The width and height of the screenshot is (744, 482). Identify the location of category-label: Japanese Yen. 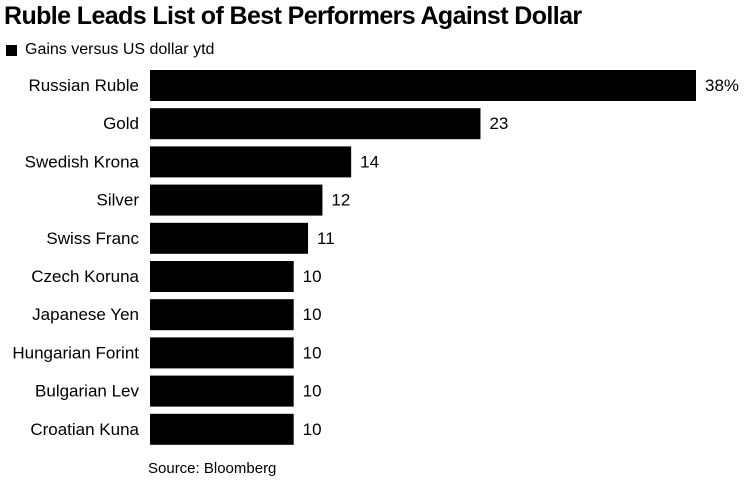
(85, 314).